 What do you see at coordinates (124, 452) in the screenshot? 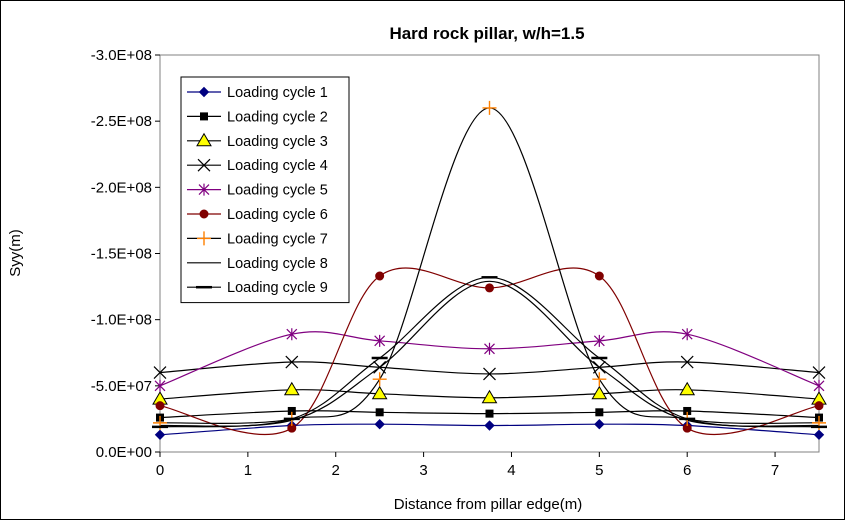
I see `y-tick-label: 0.0E+00` at bounding box center [124, 452].